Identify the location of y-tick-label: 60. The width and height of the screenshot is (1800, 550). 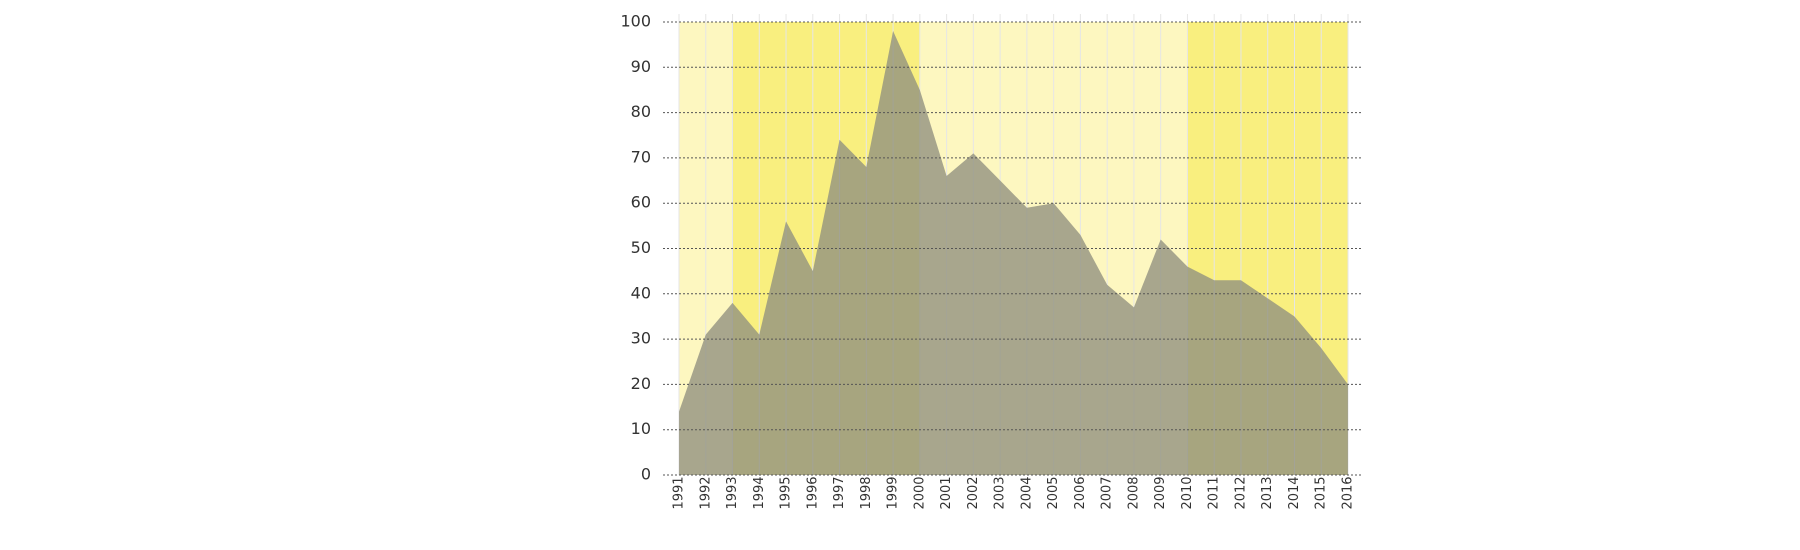
(641, 202).